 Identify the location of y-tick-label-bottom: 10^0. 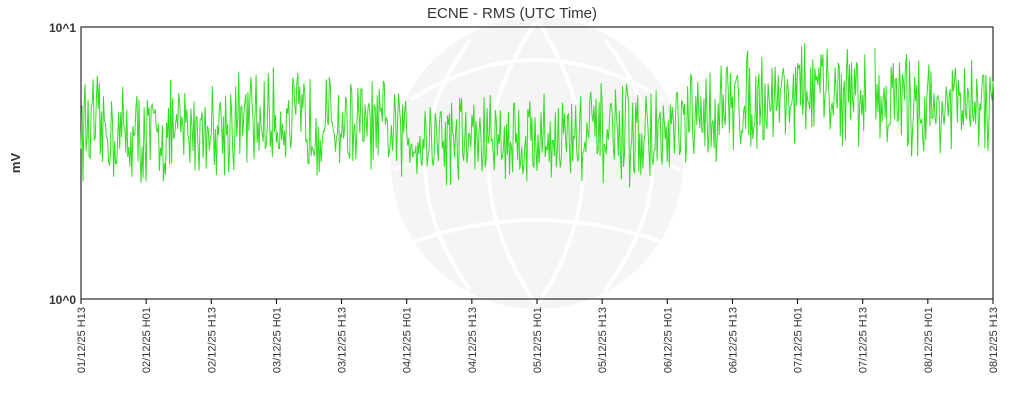
(62, 300).